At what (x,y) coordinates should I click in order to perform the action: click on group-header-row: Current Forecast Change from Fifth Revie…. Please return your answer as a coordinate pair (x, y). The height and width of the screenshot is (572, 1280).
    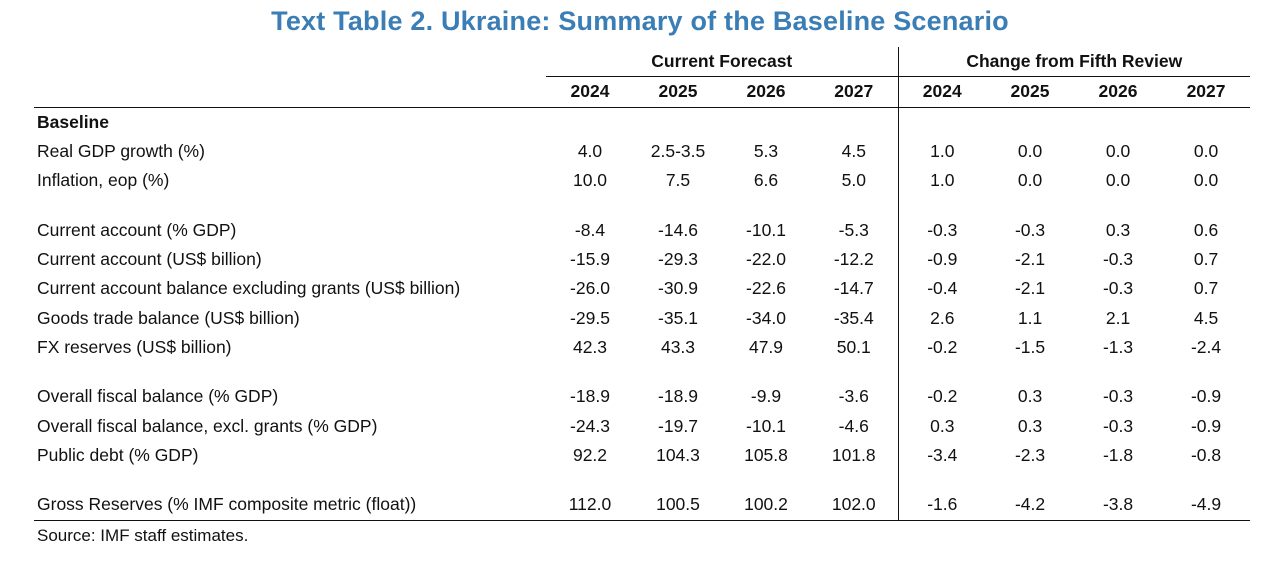
    Looking at the image, I should click on (642, 62).